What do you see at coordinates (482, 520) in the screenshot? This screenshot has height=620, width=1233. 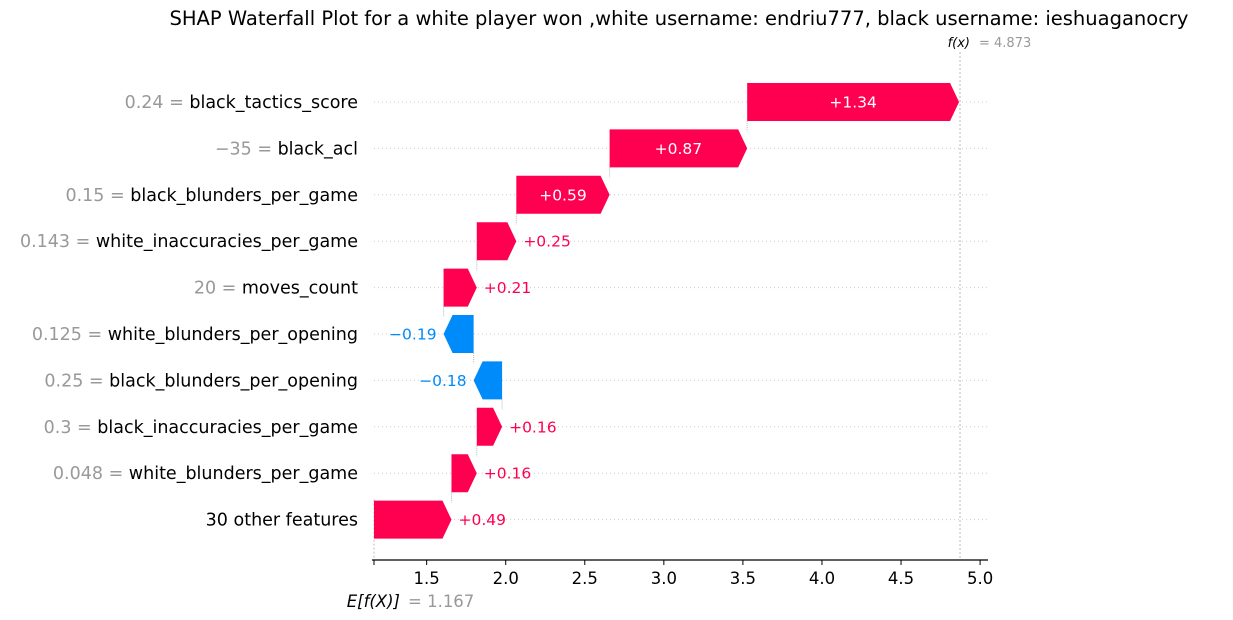 I see `bar-value-label: +0.49` at bounding box center [482, 520].